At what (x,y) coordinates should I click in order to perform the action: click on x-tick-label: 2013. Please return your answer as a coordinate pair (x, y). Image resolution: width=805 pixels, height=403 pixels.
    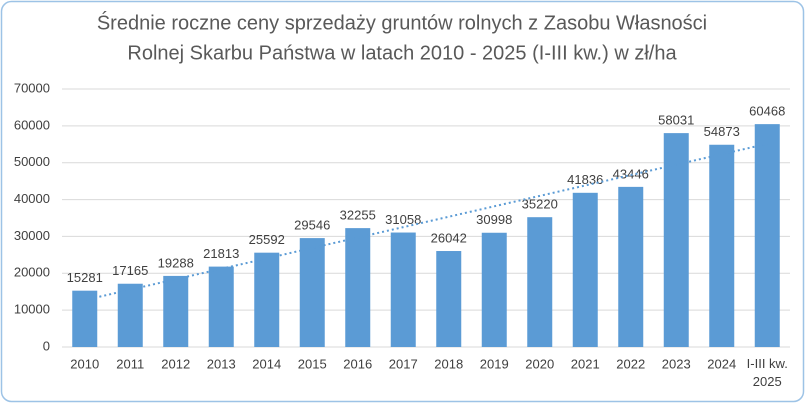
    Looking at the image, I should click on (221, 363).